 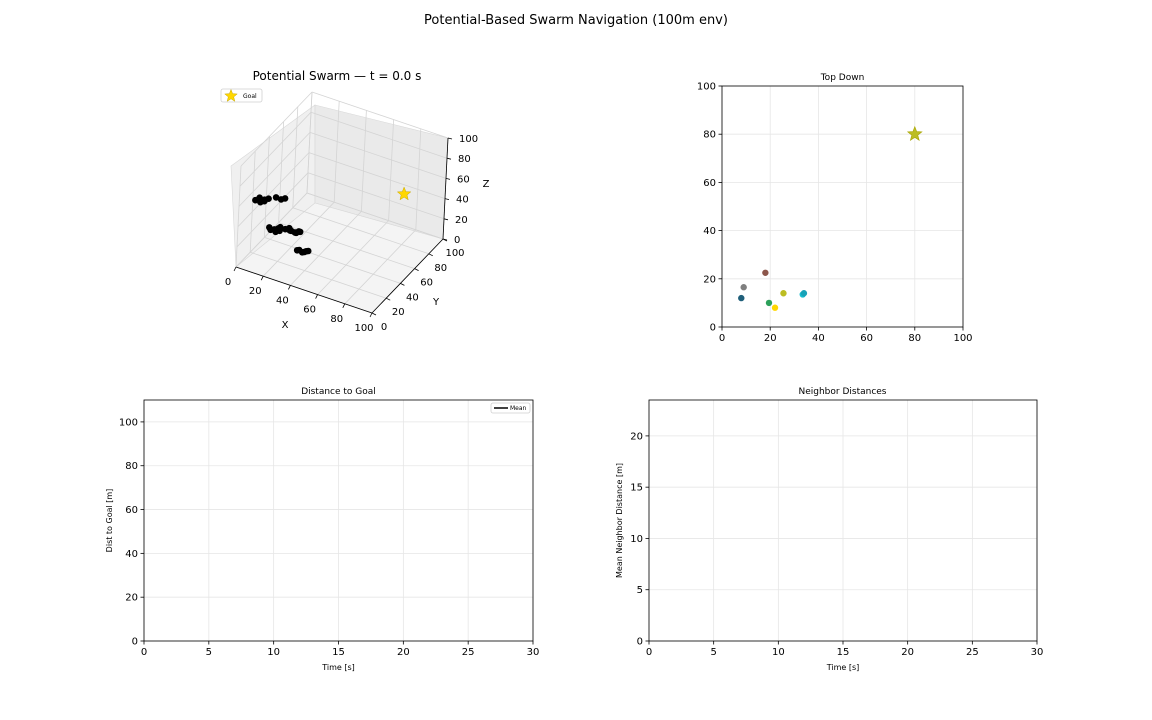 What do you see at coordinates (486, 184) in the screenshot?
I see `z-axis-label: Z` at bounding box center [486, 184].